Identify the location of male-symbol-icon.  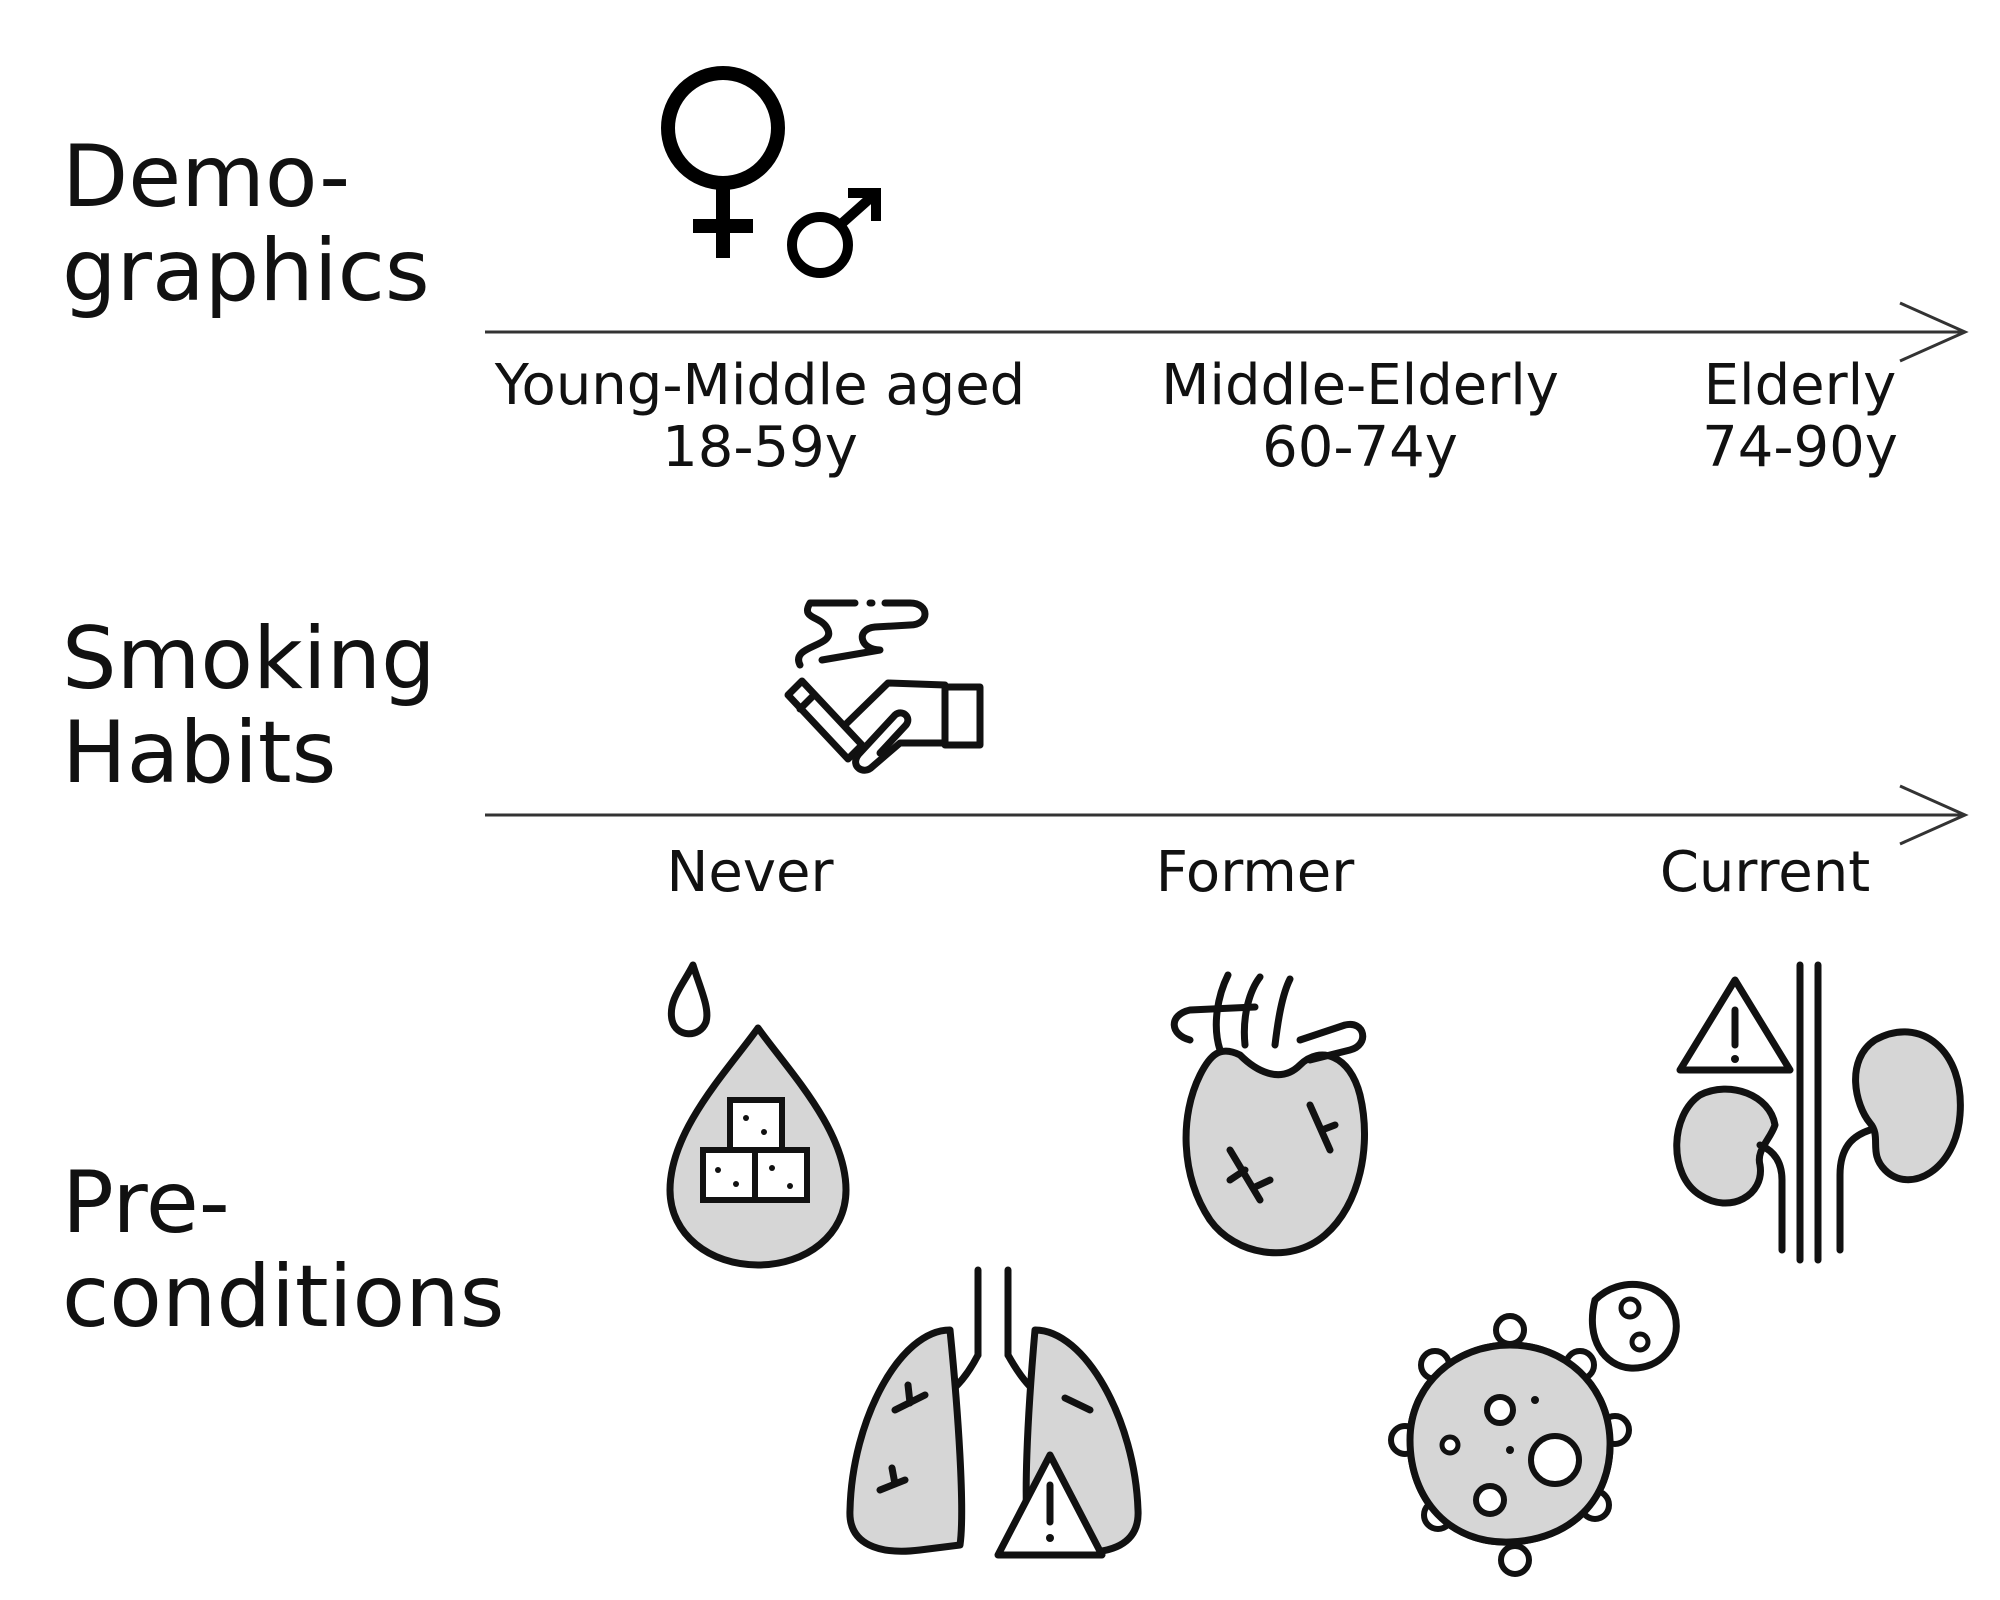
(834, 233).